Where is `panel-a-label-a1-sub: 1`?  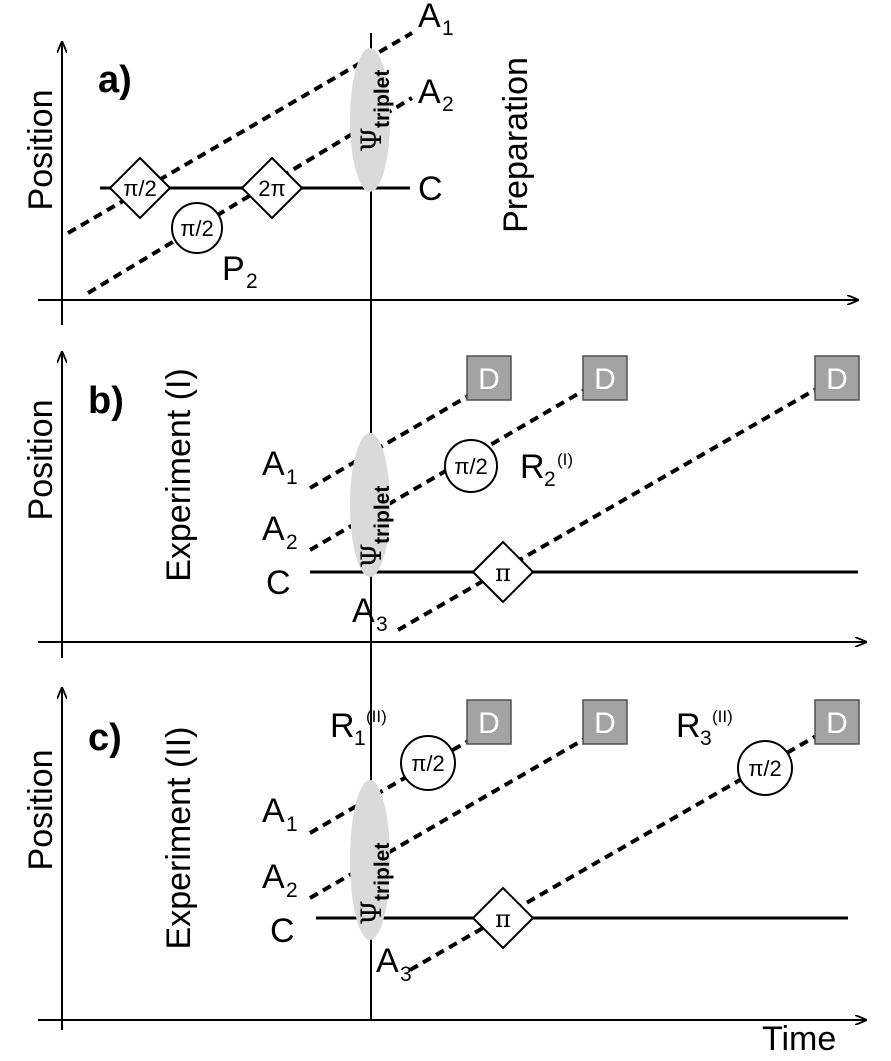 panel-a-label-a1-sub: 1 is located at coordinates (448, 28).